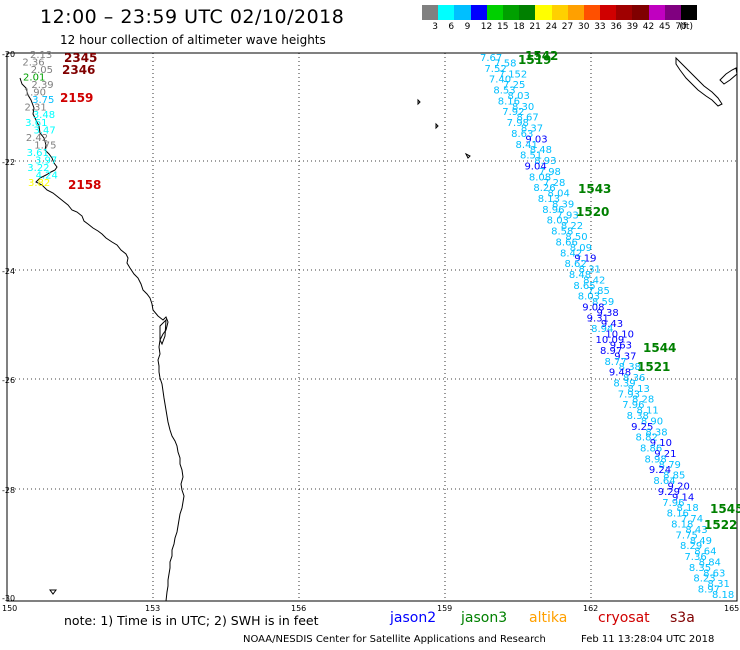 The height and width of the screenshot is (650, 740). Describe the element at coordinates (660, 470) in the screenshot. I see `track-swh-value: 9.24` at that location.